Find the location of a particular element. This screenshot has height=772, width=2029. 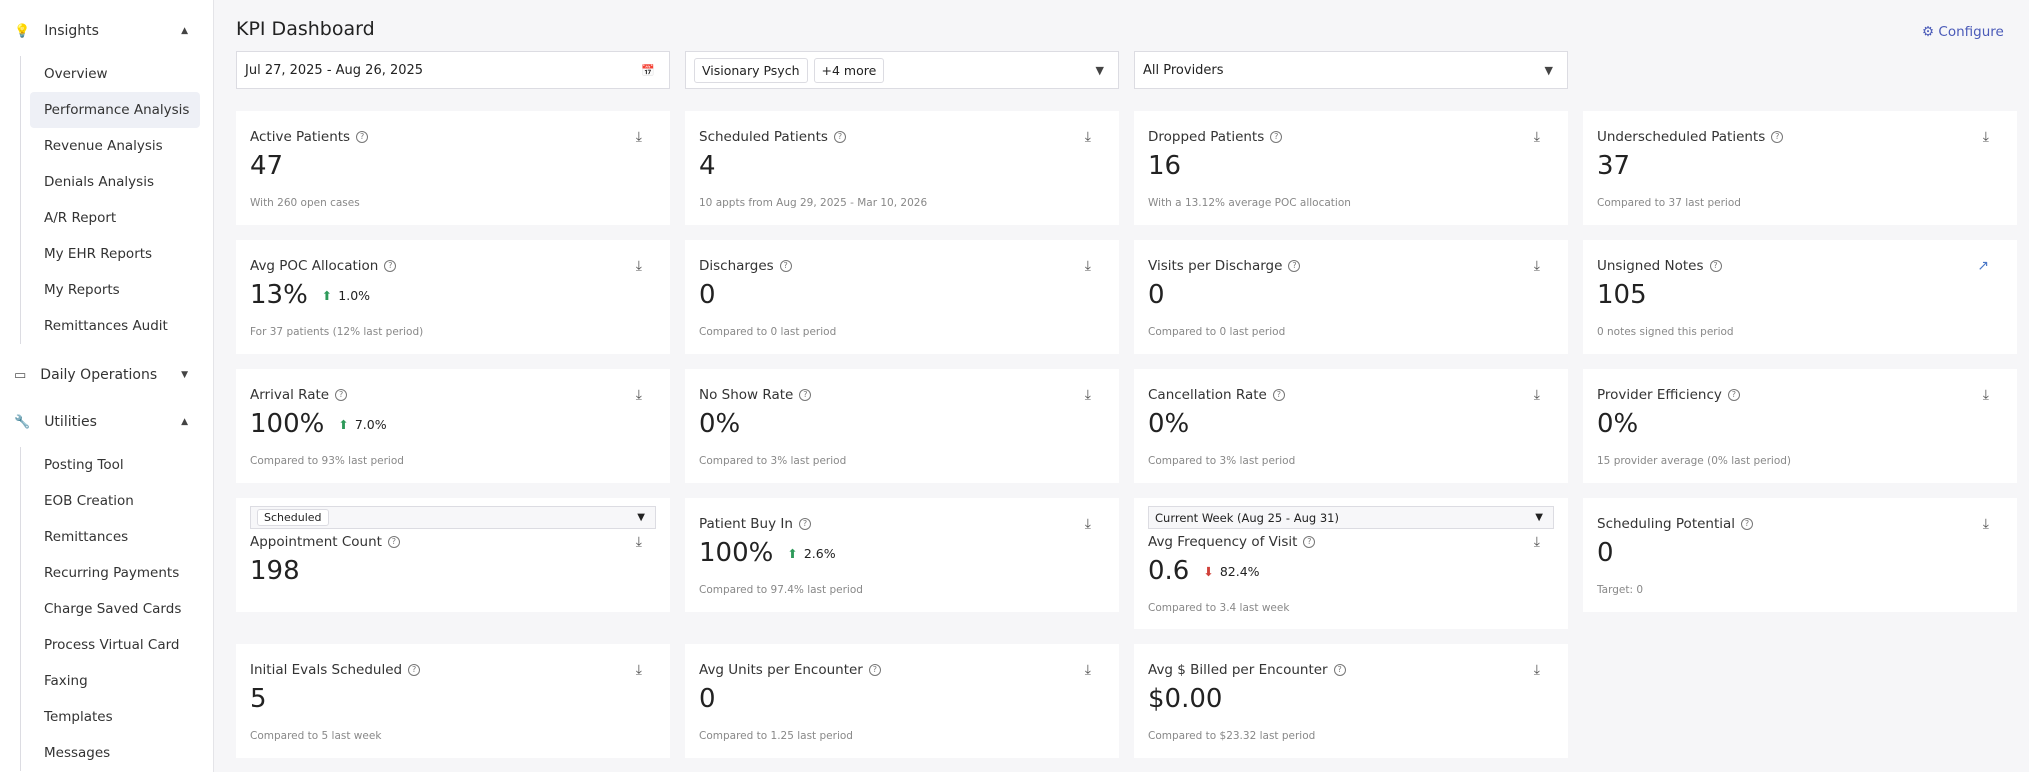

kpi-card: Scheduled ▼ Appointment Count? ⤓ 198 is located at coordinates (453, 555).